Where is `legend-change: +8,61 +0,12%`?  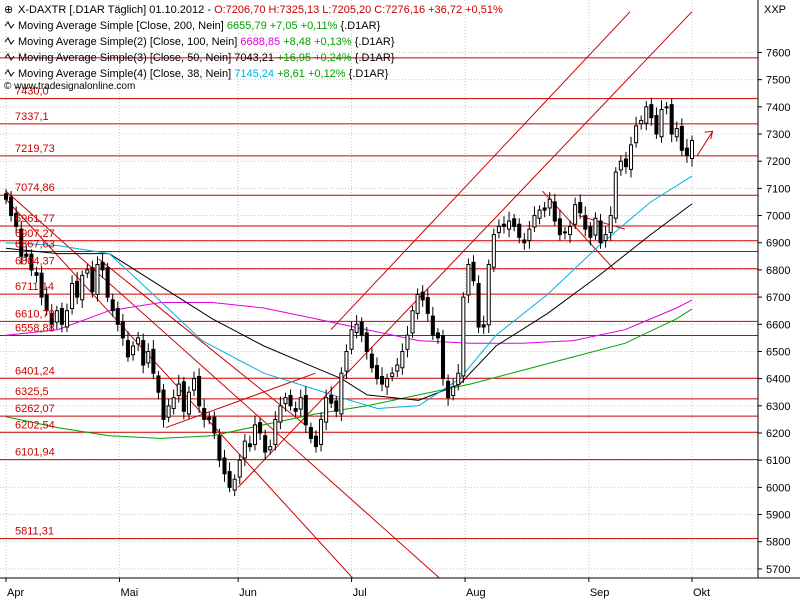
legend-change: +8,61 +0,12% is located at coordinates (313, 74).